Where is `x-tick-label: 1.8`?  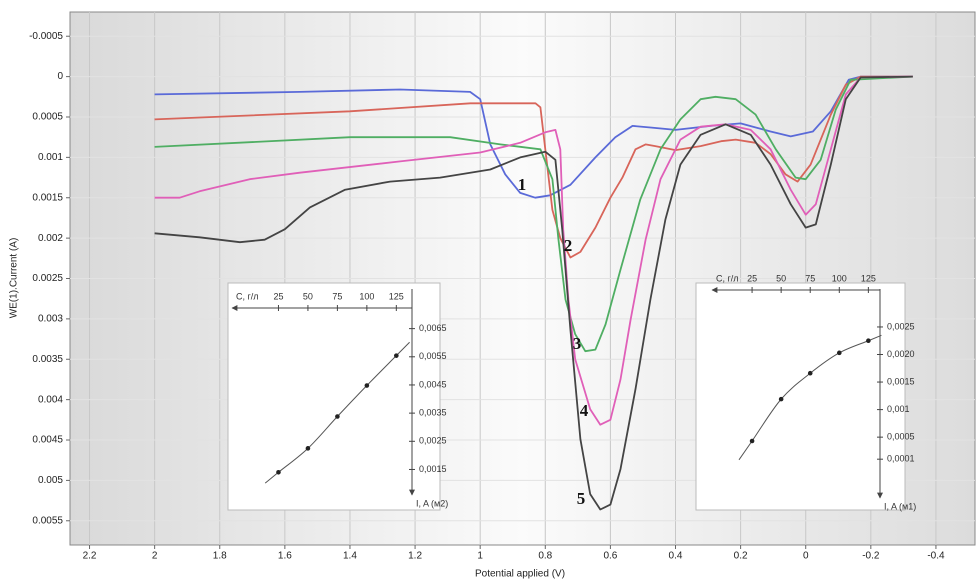
x-tick-label: 1.8 is located at coordinates (220, 556).